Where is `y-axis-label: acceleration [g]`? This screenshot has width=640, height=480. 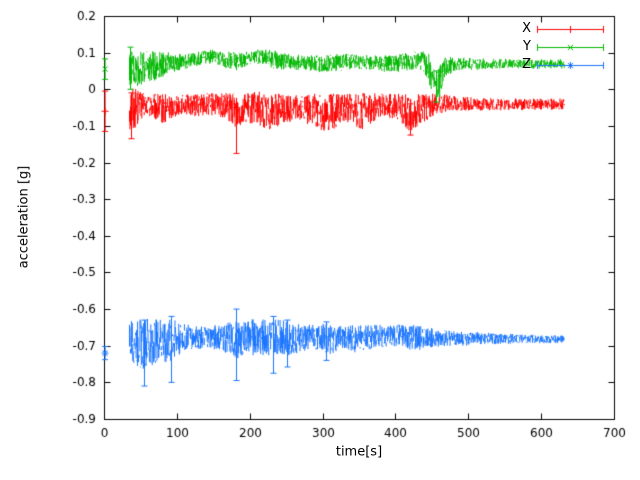 y-axis-label: acceleration [g] is located at coordinates (24, 217).